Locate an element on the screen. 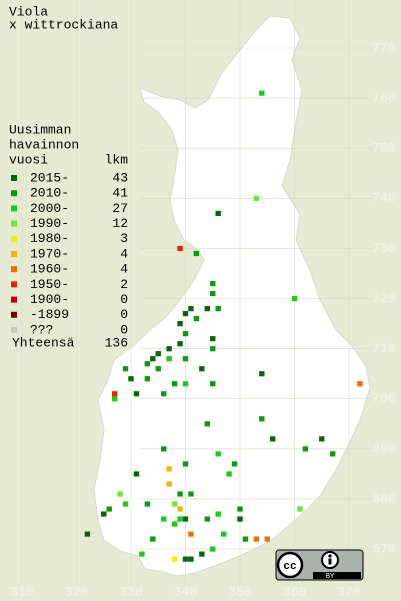  x-tick-label: 340 is located at coordinates (185, 591).